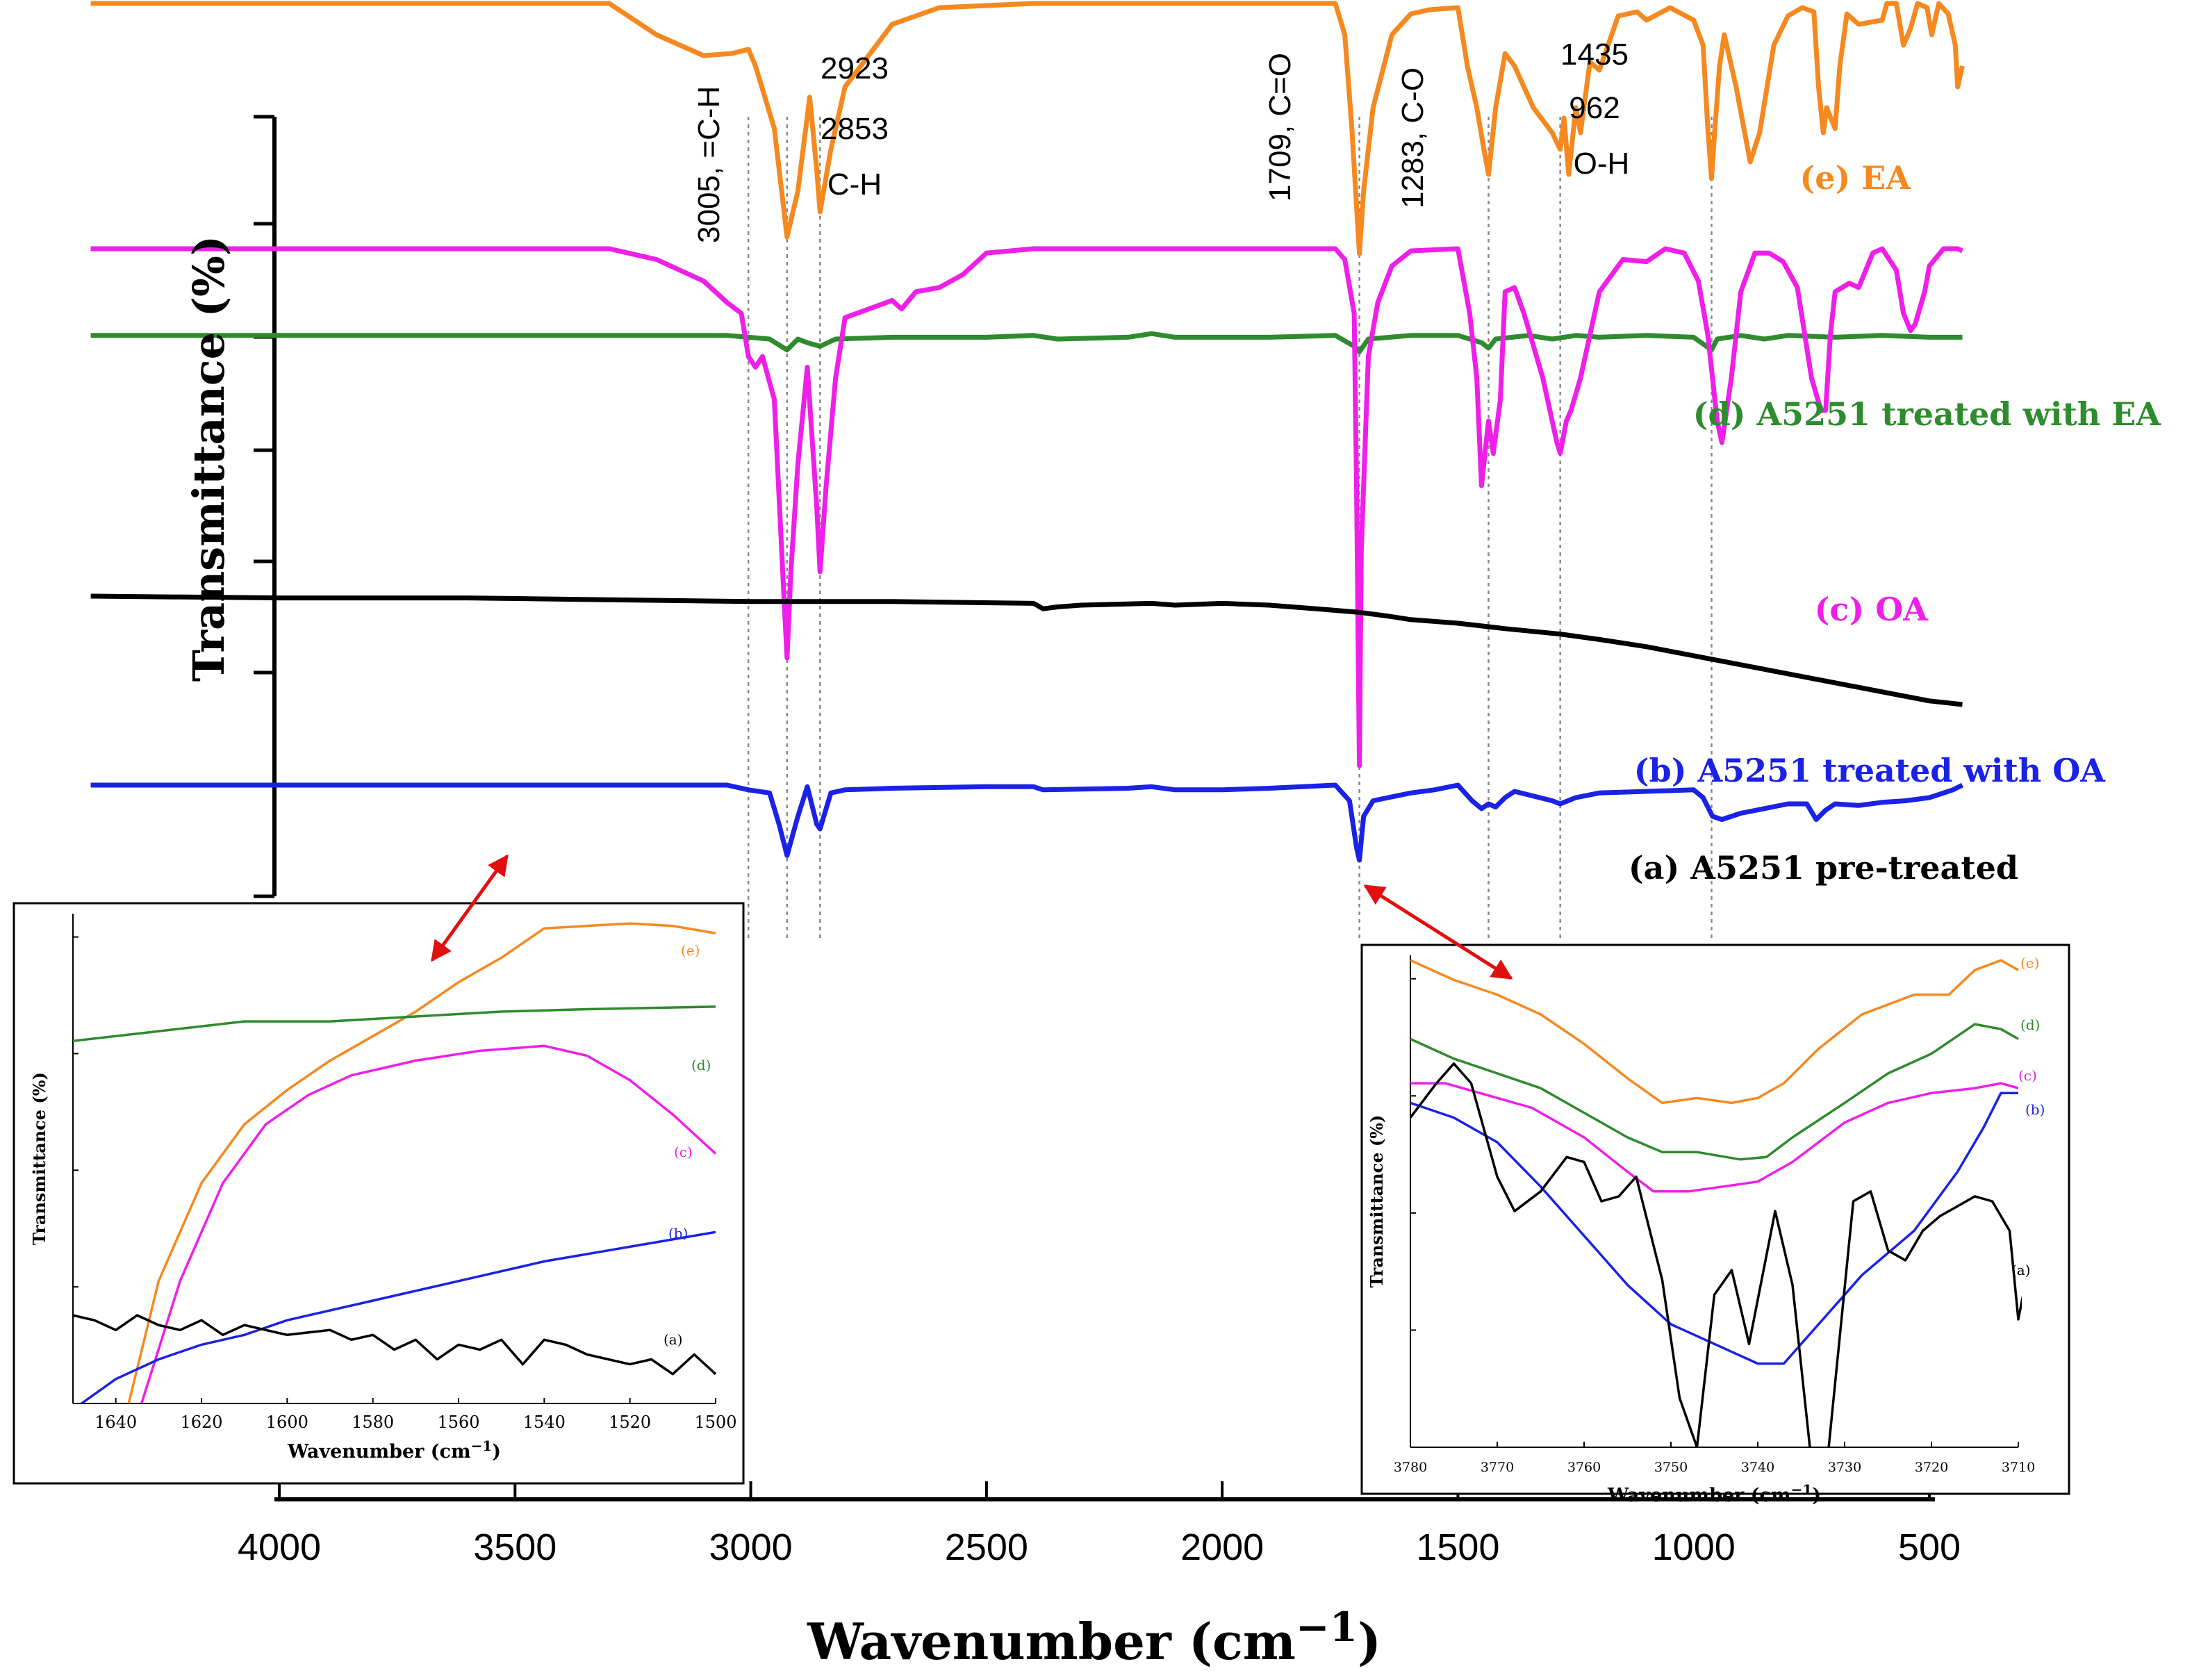  What do you see at coordinates (987, 1547) in the screenshot?
I see `x-tick-label: 2500` at bounding box center [987, 1547].